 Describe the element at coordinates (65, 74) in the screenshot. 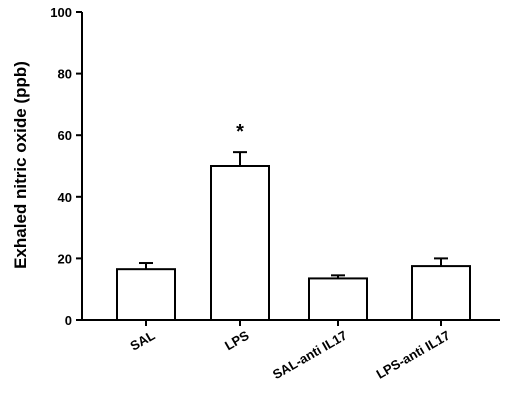

I see `y-tick-label: 80` at that location.